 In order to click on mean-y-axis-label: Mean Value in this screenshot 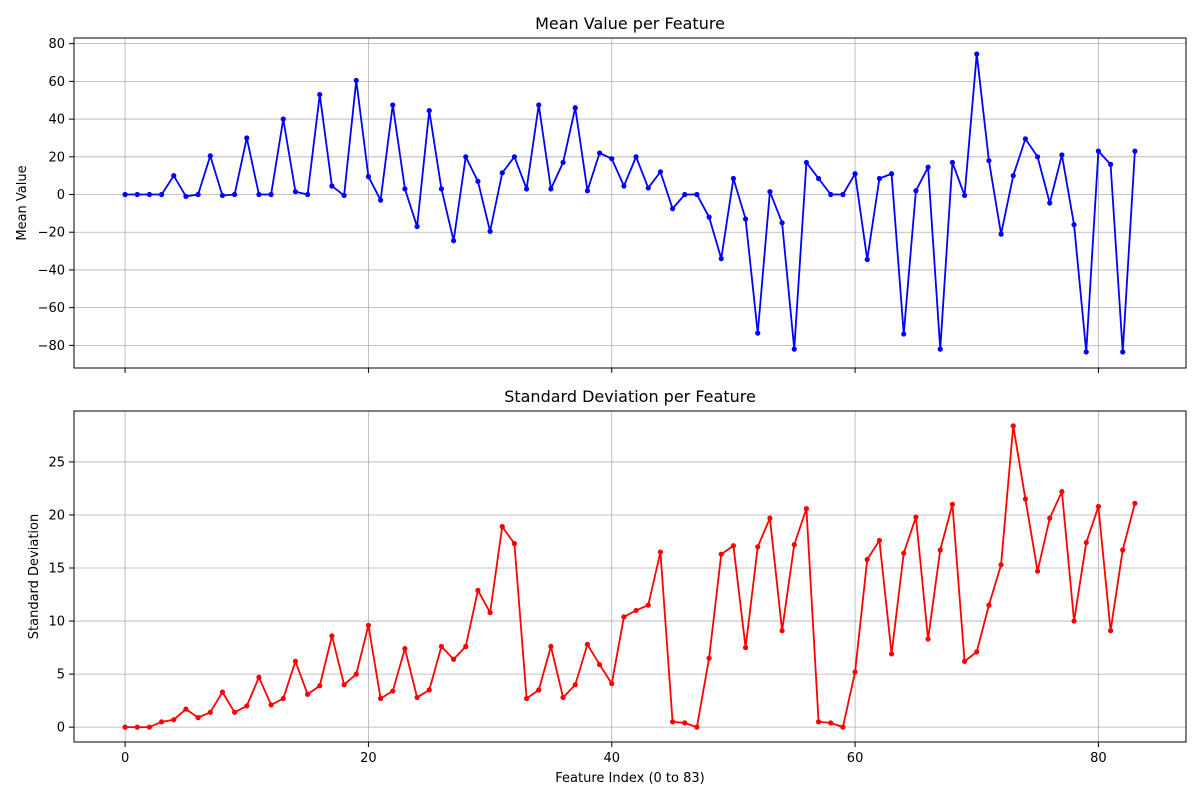, I will do `click(22, 202)`.